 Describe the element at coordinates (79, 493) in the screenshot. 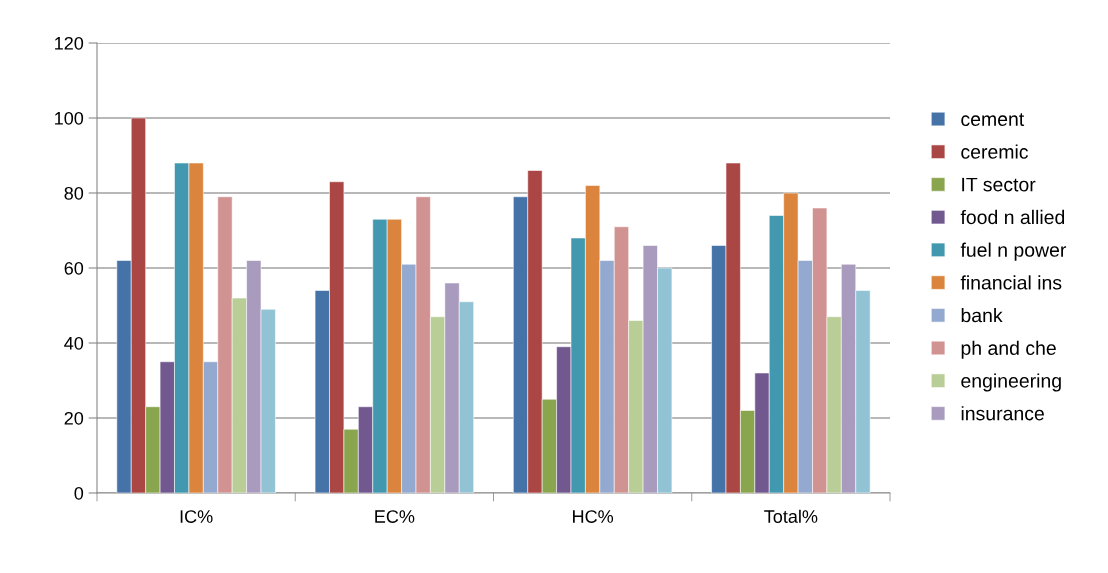

I see `y-tick-label: 0` at that location.